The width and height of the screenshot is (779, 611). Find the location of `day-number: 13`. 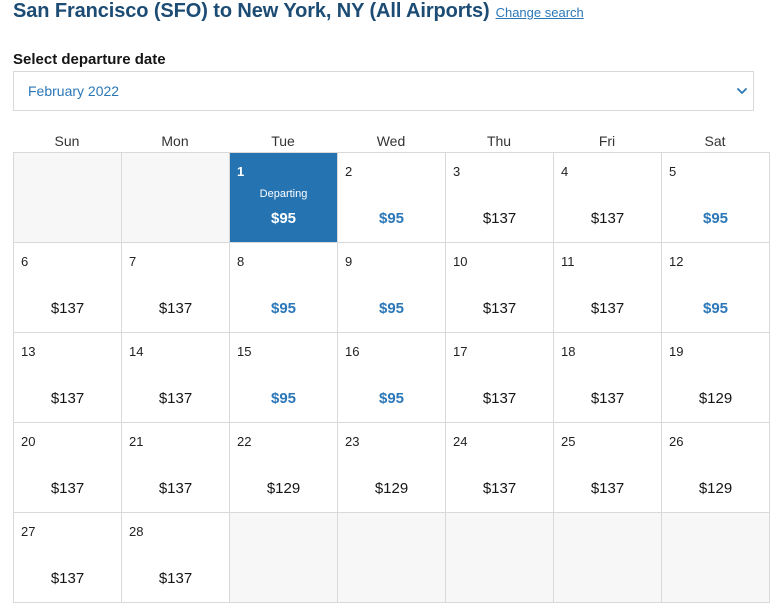

day-number: 13 is located at coordinates (28, 351).